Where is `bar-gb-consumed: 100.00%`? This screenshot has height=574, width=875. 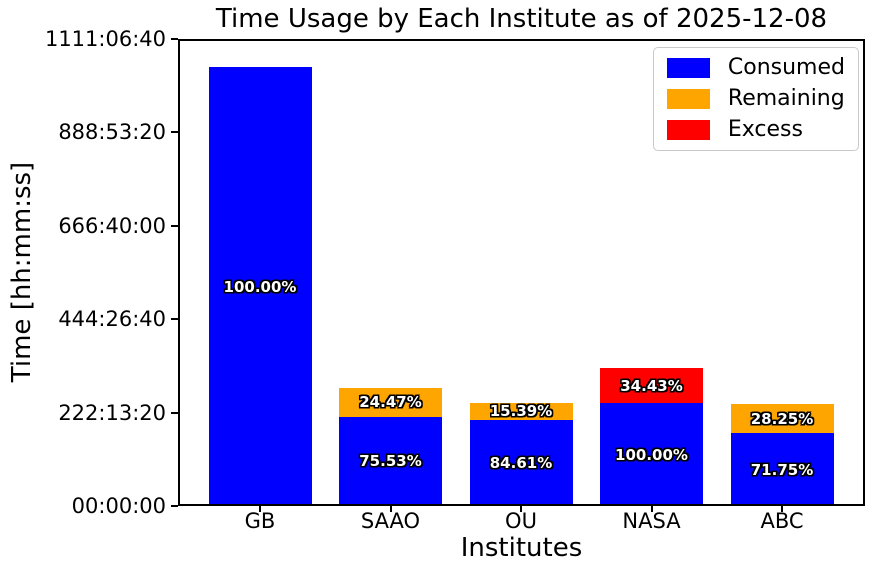
bar-gb-consumed: 100.00% is located at coordinates (260, 286).